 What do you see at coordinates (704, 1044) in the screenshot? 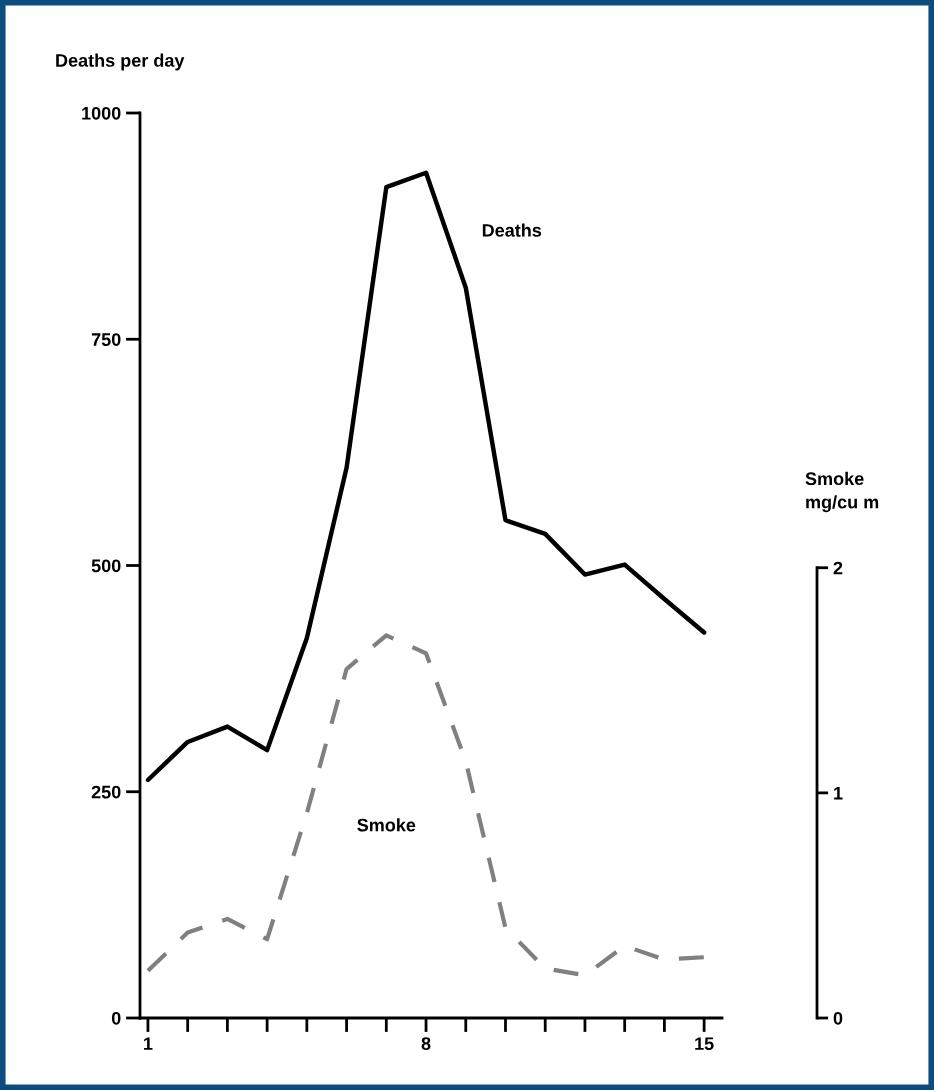
I see `x-tick-label: 15` at bounding box center [704, 1044].